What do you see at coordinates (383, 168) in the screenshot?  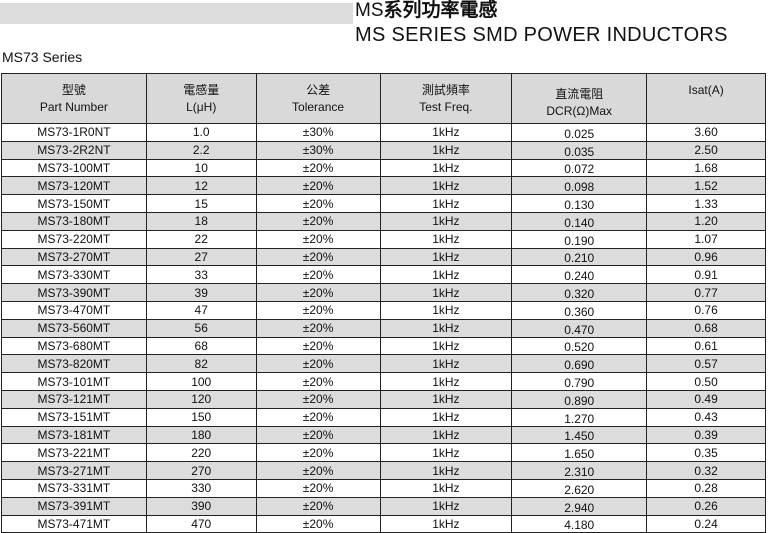 I see `table-row: MS73-100MT 10 ±20% 1kHz 0.072 1.68` at bounding box center [383, 168].